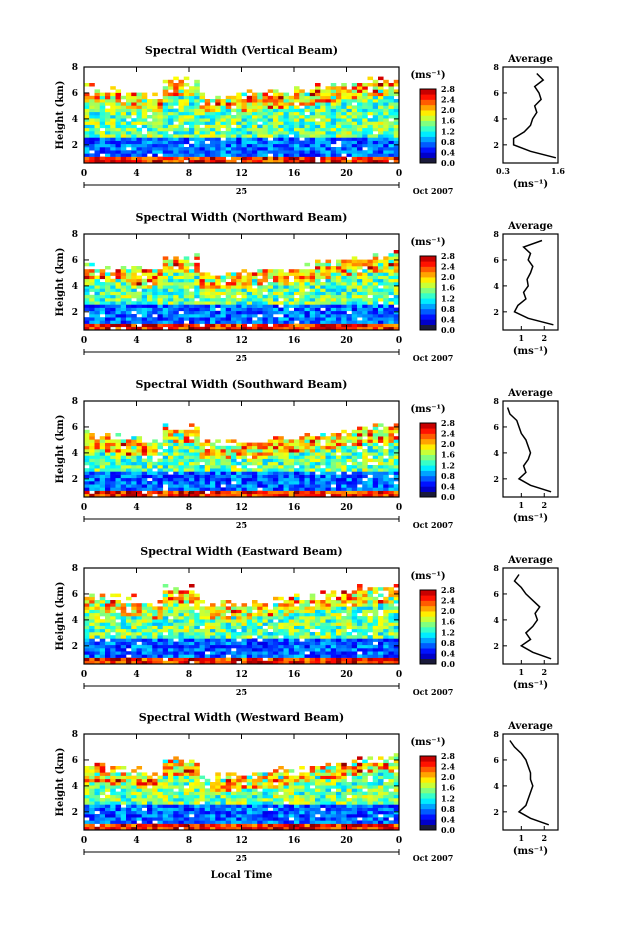 This screenshot has height=929, width=617. Describe the element at coordinates (428, 452) in the screenshot. I see `colorbar-swatch` at that location.